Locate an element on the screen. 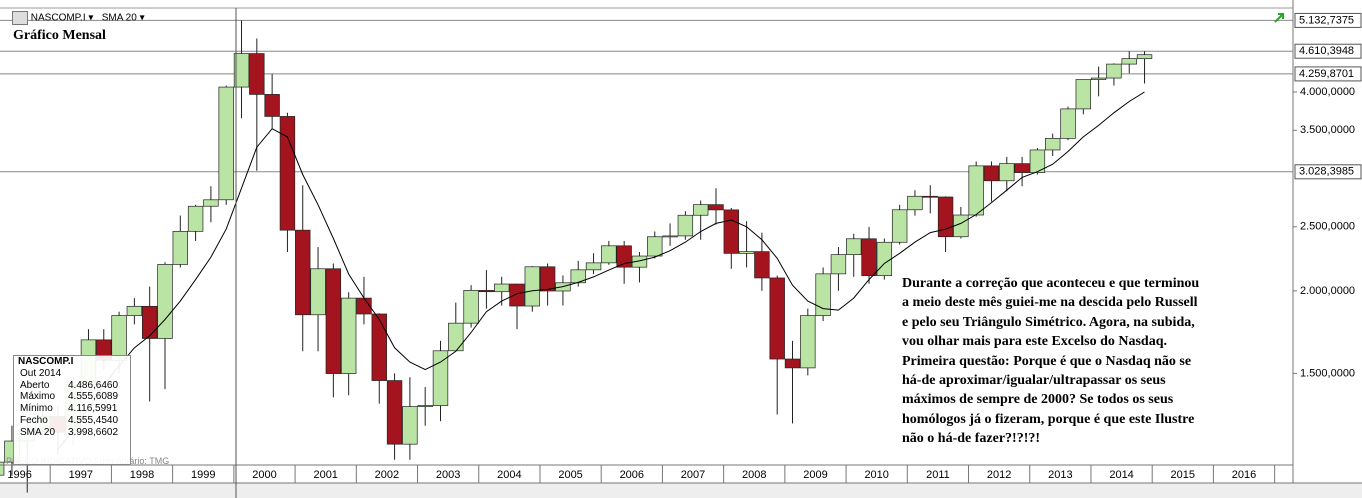 The width and height of the screenshot is (1362, 498). info-row: Máximo 4.555,6089 is located at coordinates (72, 397).